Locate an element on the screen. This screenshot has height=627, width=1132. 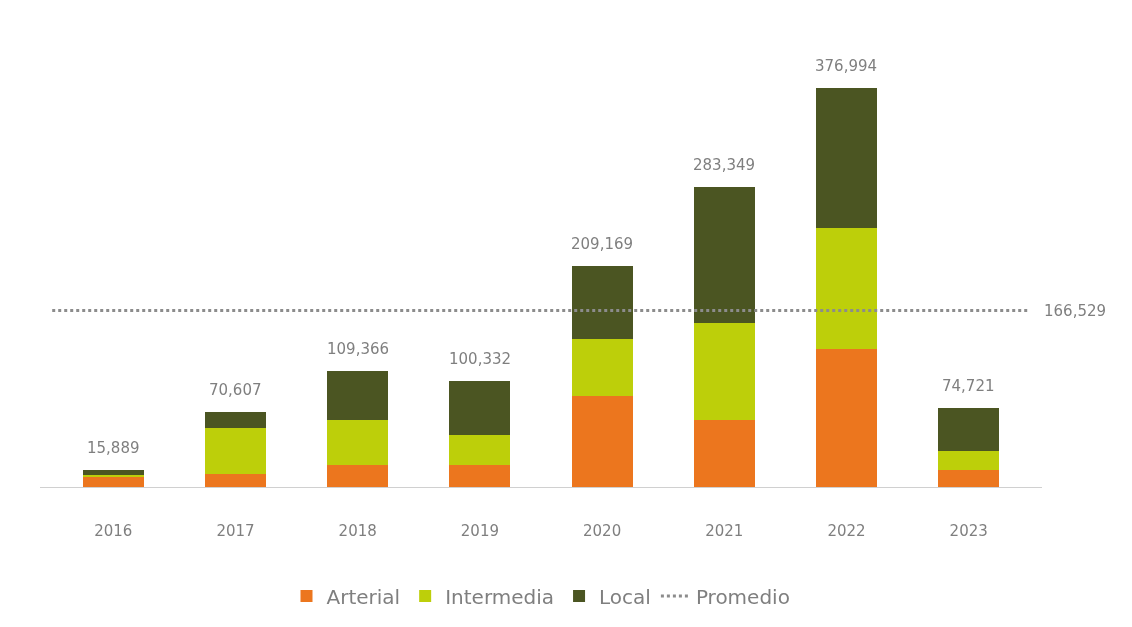
legend-label: Local is located at coordinates (625, 596).